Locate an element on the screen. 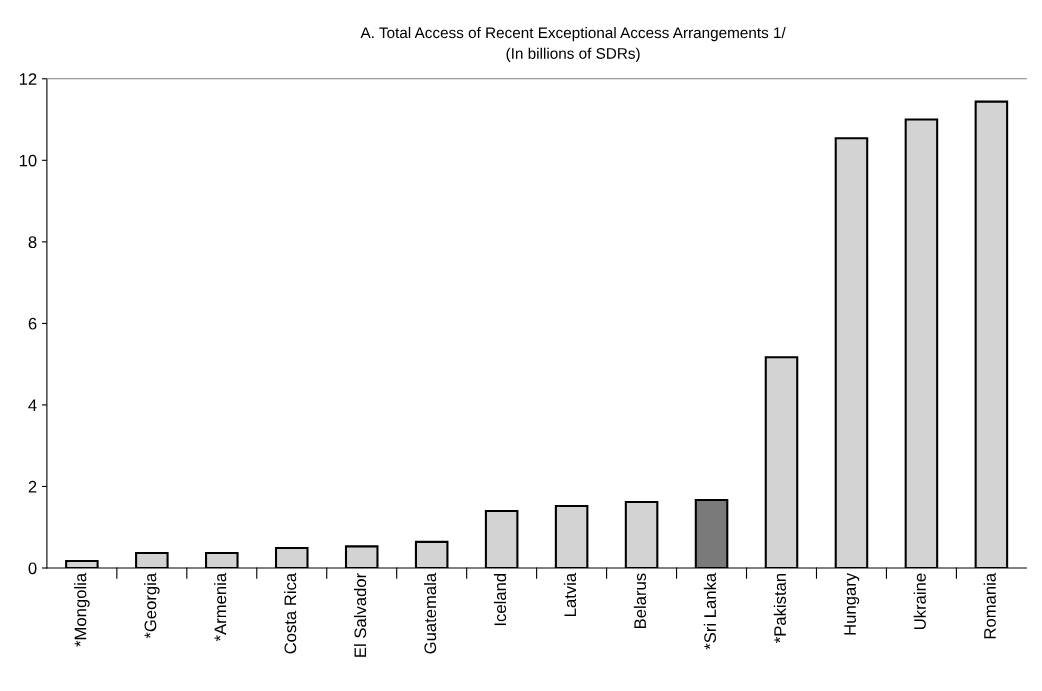 Image resolution: width=1042 pixels, height=691 pixels. x-tick-label: *Pakistan is located at coordinates (779, 608).